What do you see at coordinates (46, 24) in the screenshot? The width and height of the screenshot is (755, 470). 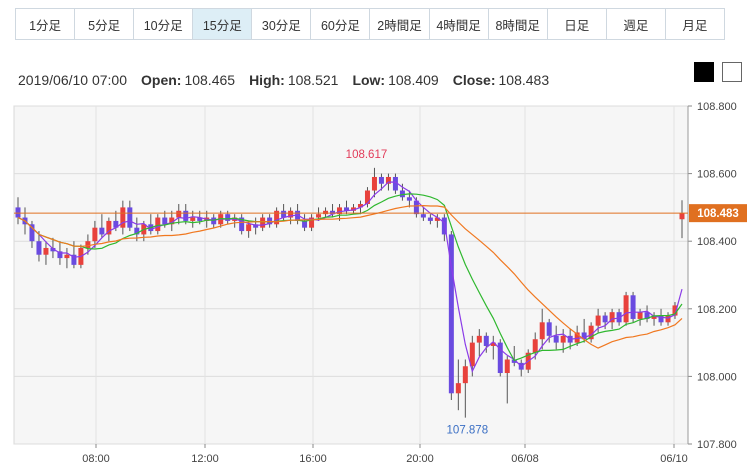 I see `tab-1: 1分足` at bounding box center [46, 24].